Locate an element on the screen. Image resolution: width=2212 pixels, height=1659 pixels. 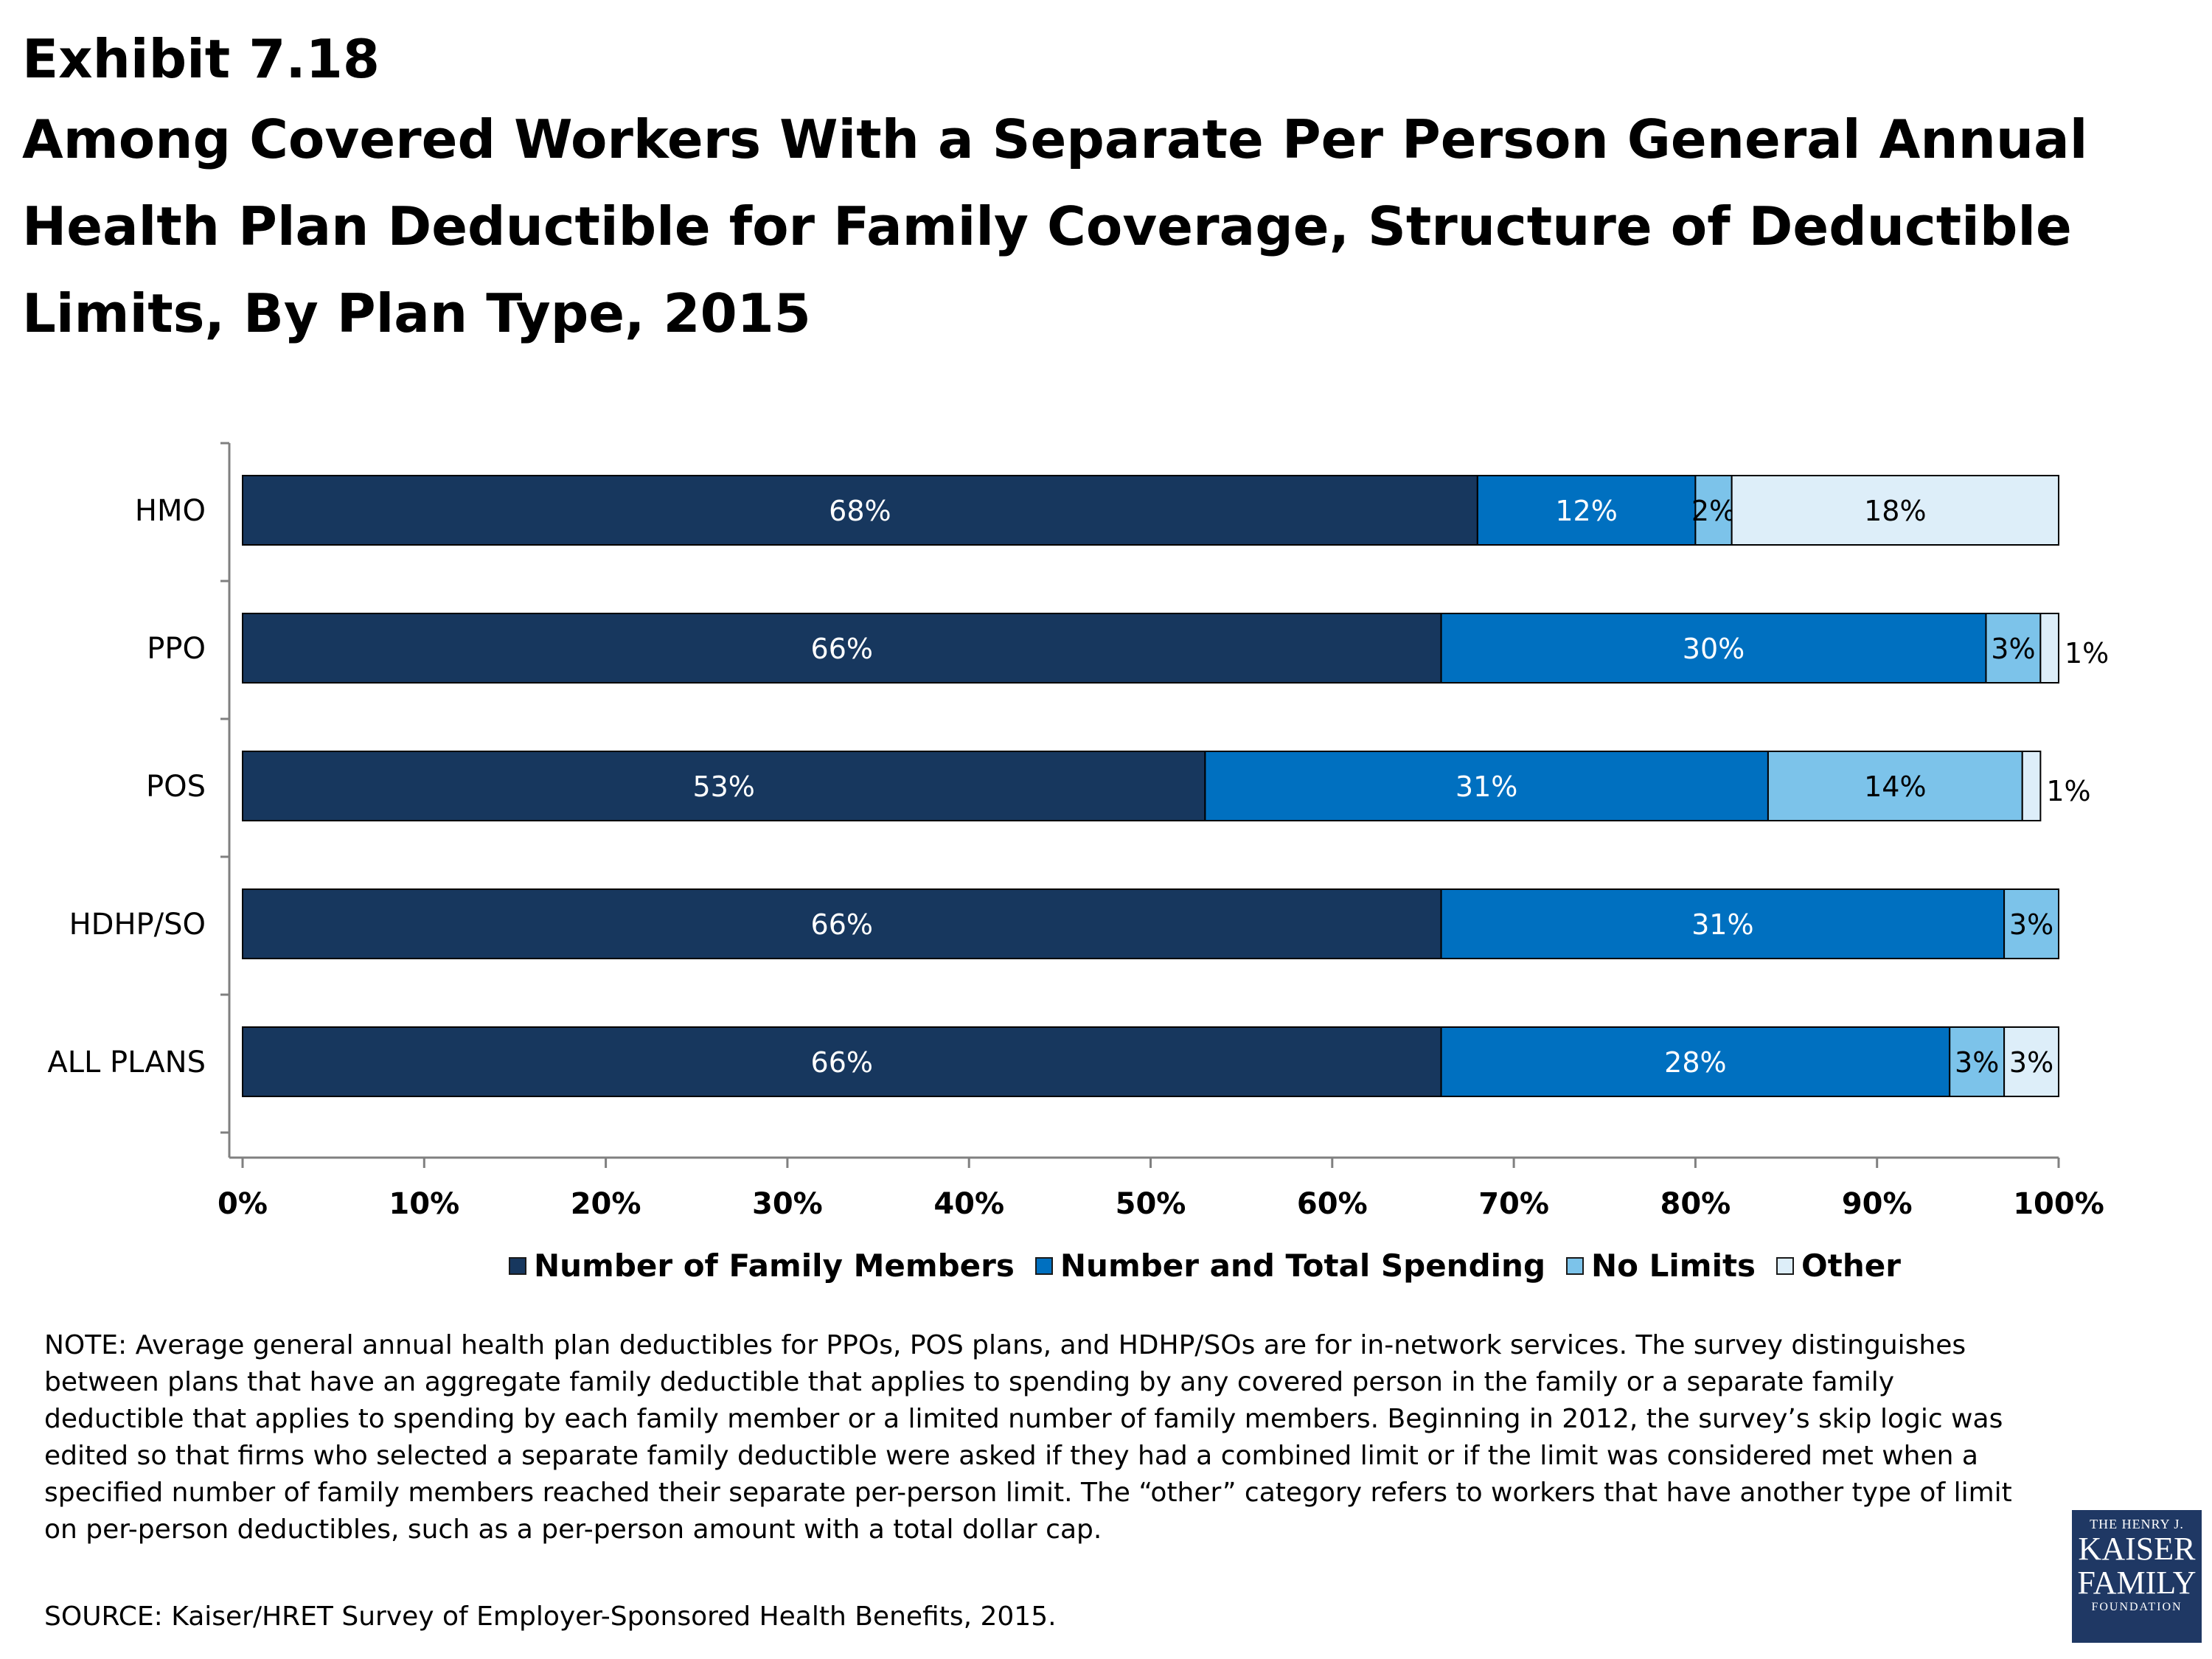
category-label: POS is located at coordinates (176, 787).